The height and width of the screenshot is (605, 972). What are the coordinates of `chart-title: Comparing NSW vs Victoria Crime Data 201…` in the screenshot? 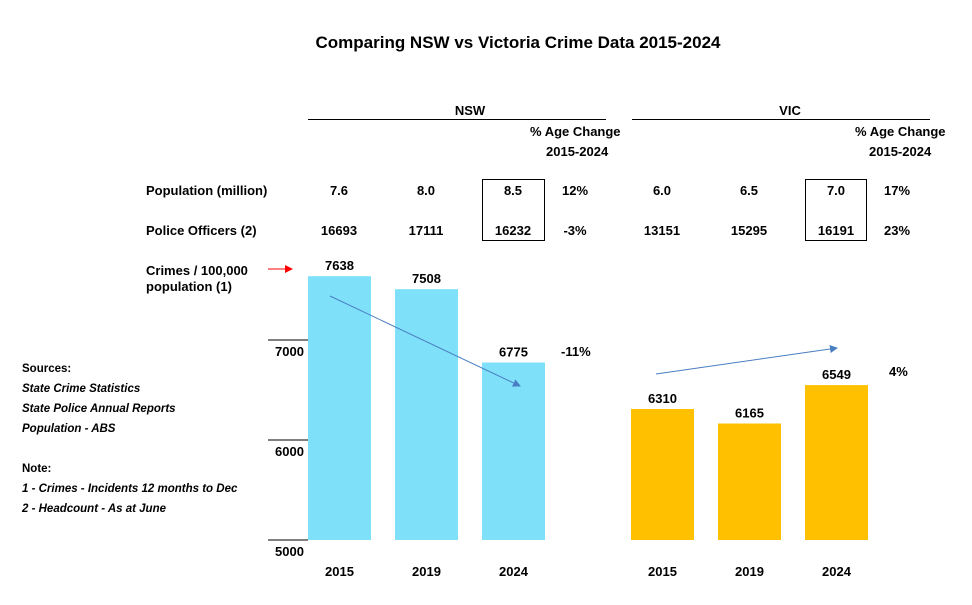 It's located at (518, 42).